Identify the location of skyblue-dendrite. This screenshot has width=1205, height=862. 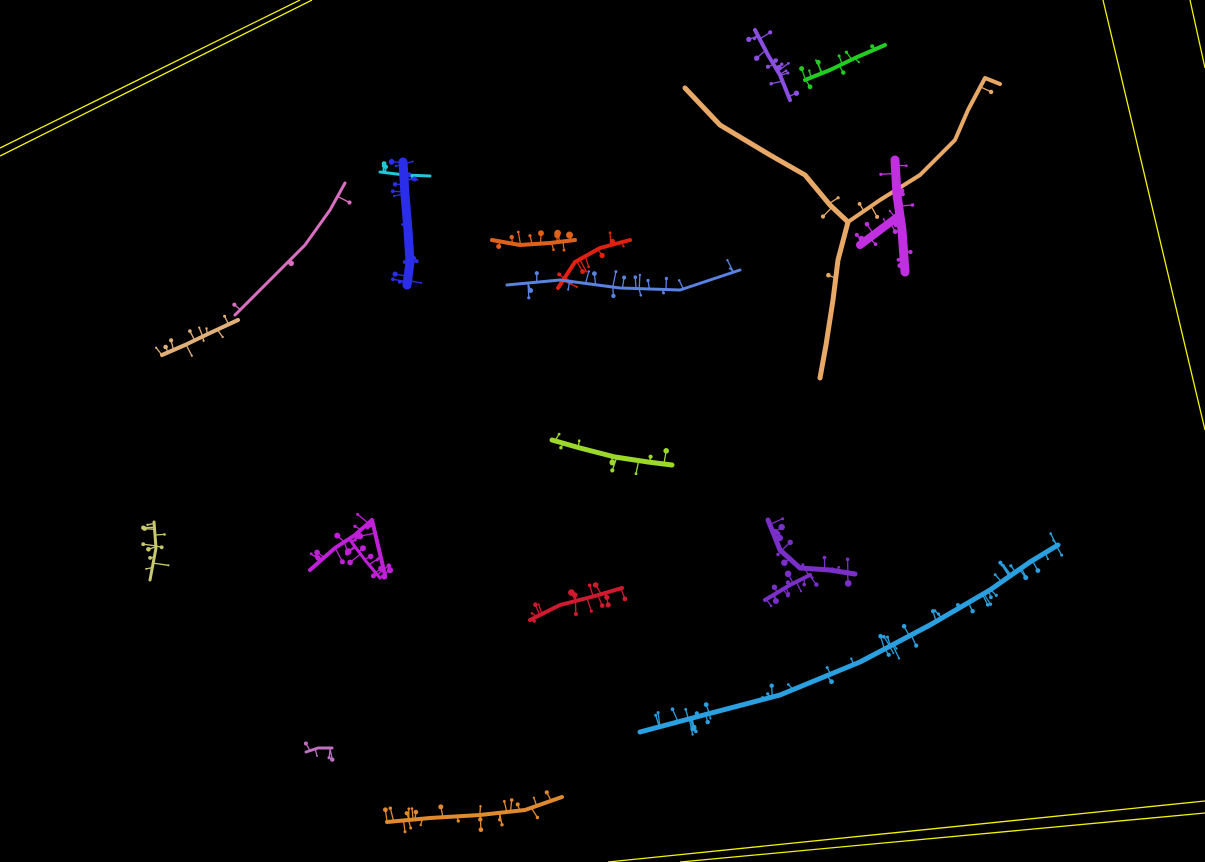
(850, 634).